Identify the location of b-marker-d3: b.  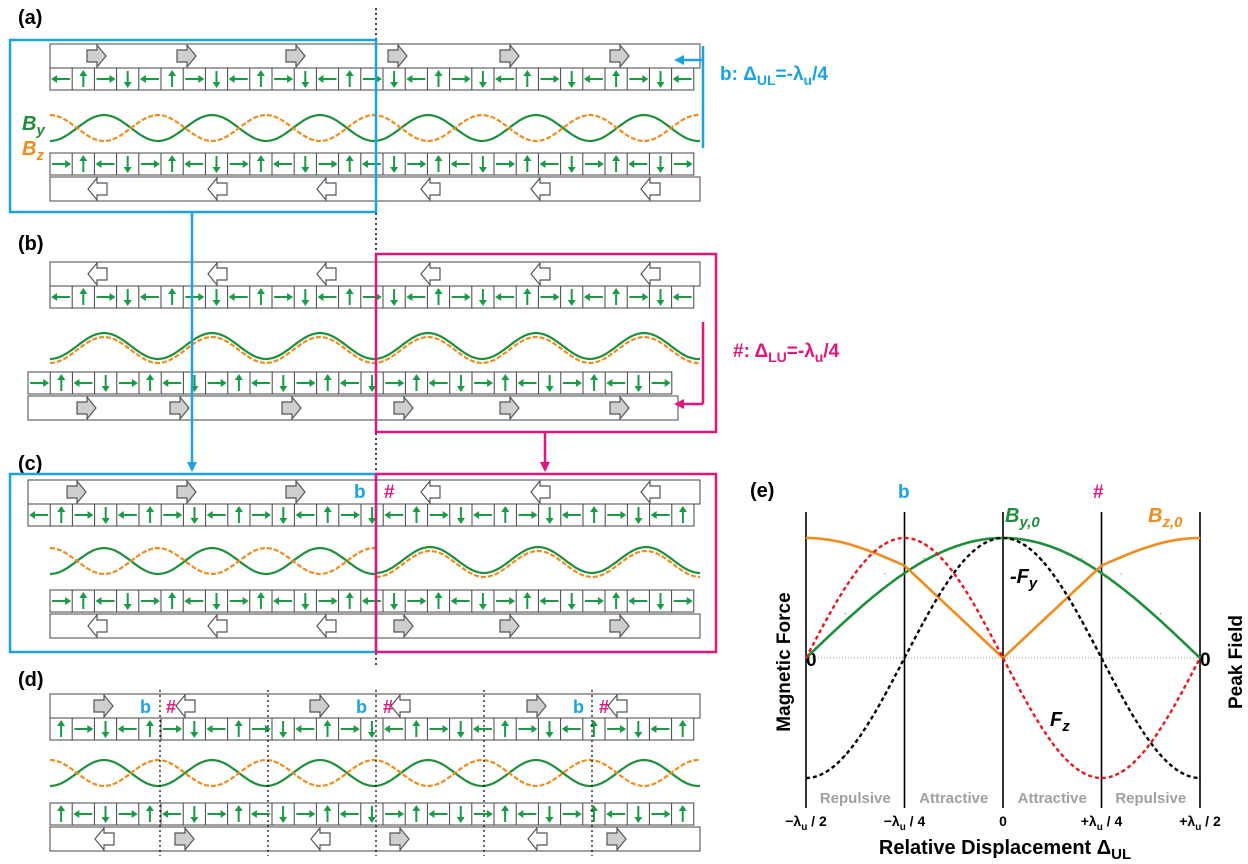
(578, 707).